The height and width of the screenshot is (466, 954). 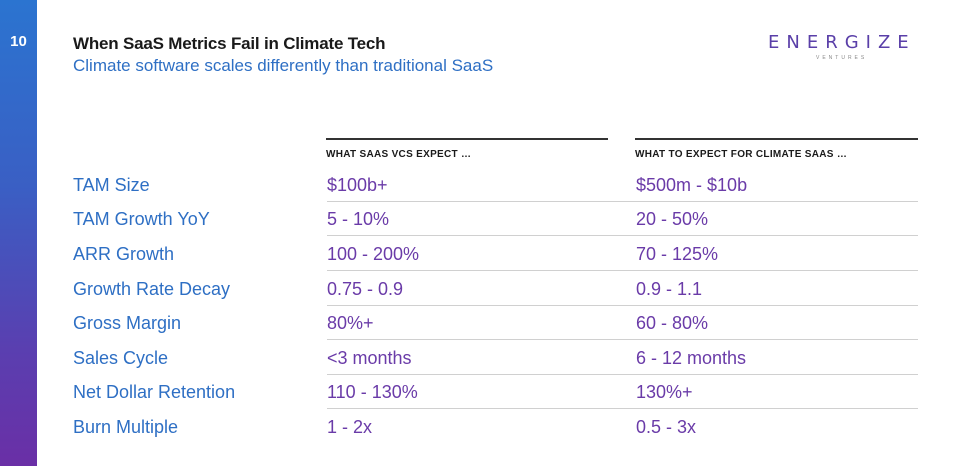 I want to click on table-row: TAM Size $100b+ $500m - $10b, so click(x=495, y=185).